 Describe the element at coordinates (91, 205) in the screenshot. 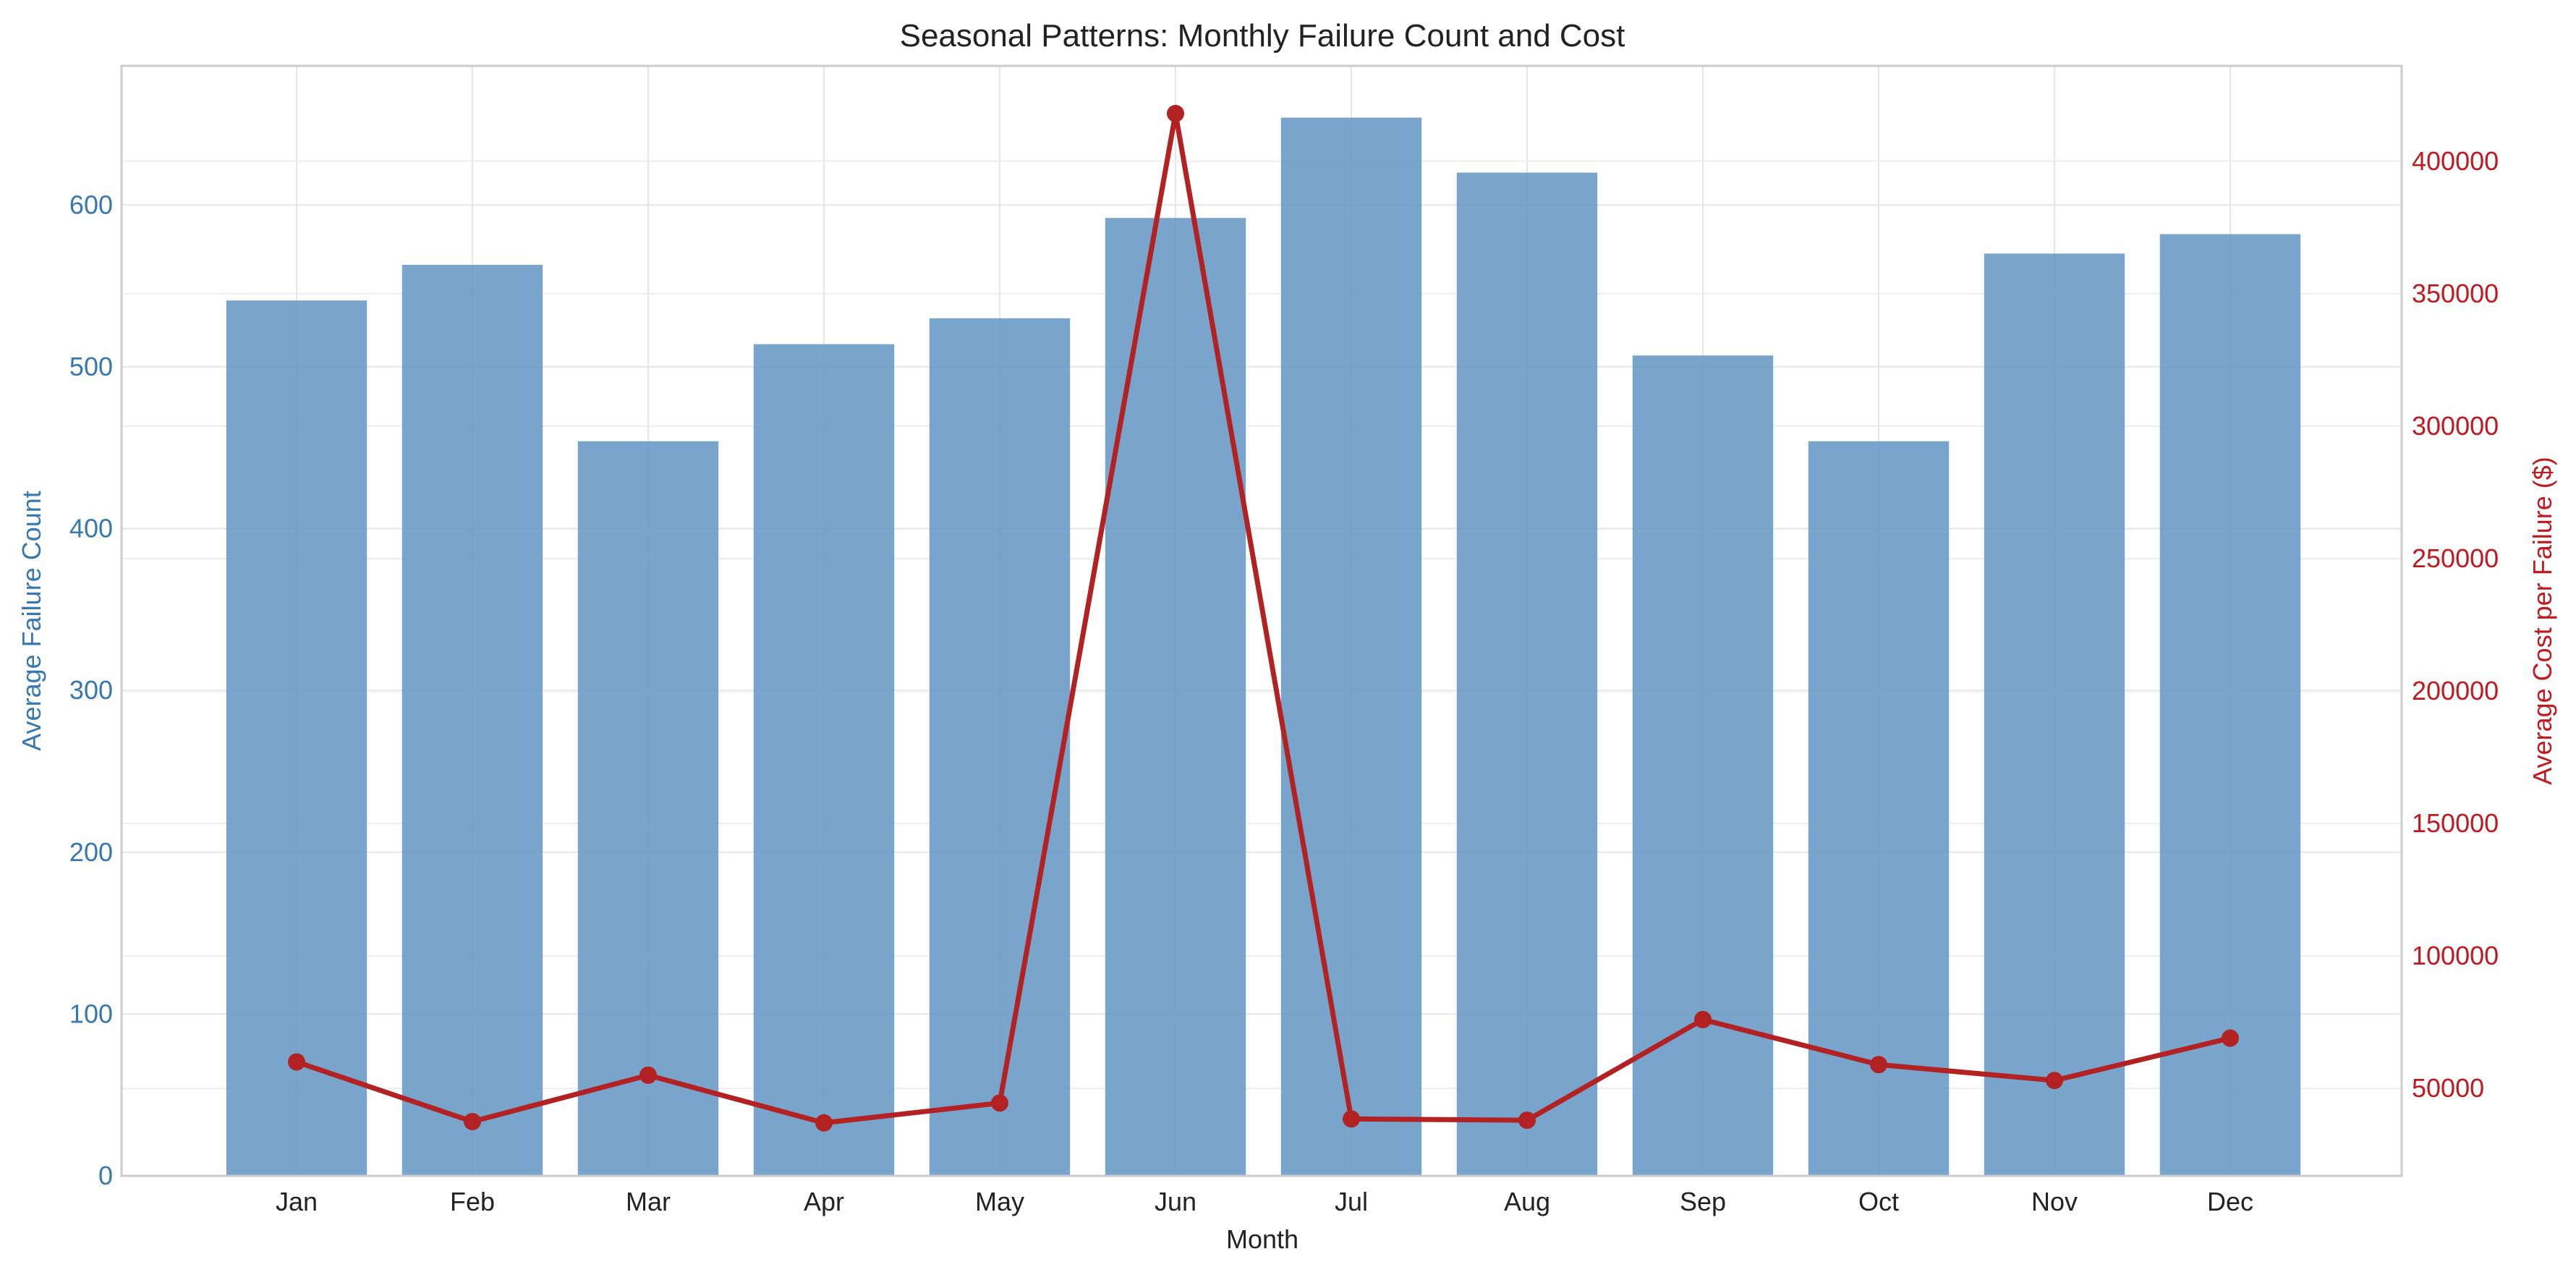

I see `left-tick: 600` at that location.